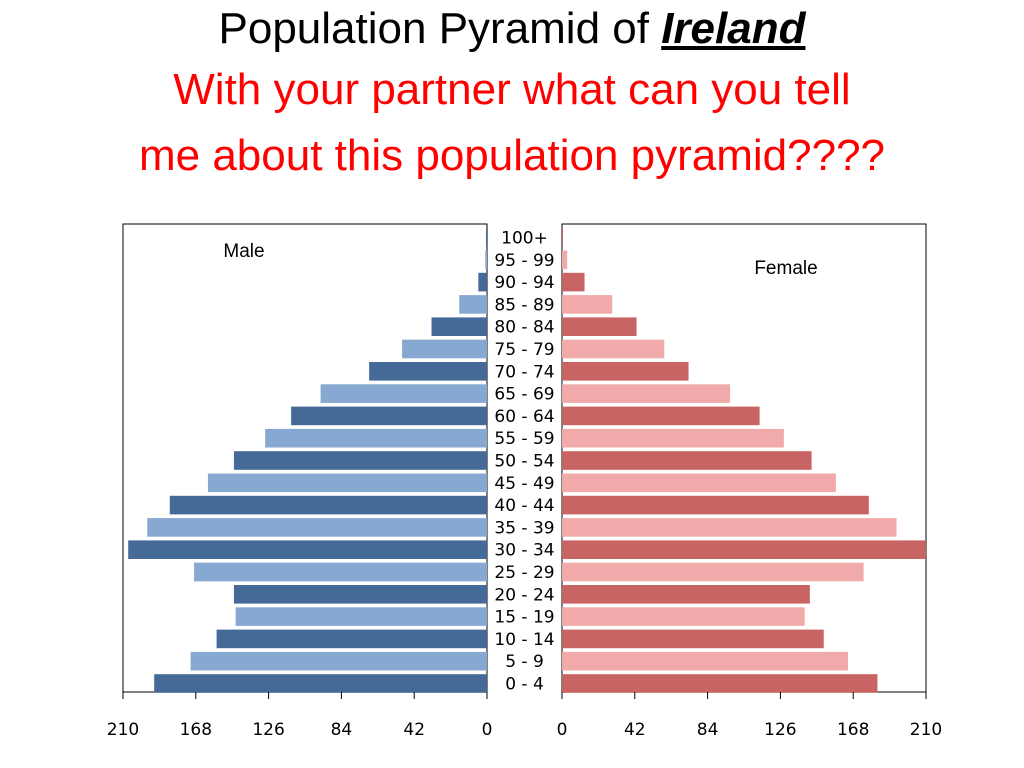  What do you see at coordinates (512, 89) in the screenshot?
I see `prompt-line-1: With your partner what can you tell` at bounding box center [512, 89].